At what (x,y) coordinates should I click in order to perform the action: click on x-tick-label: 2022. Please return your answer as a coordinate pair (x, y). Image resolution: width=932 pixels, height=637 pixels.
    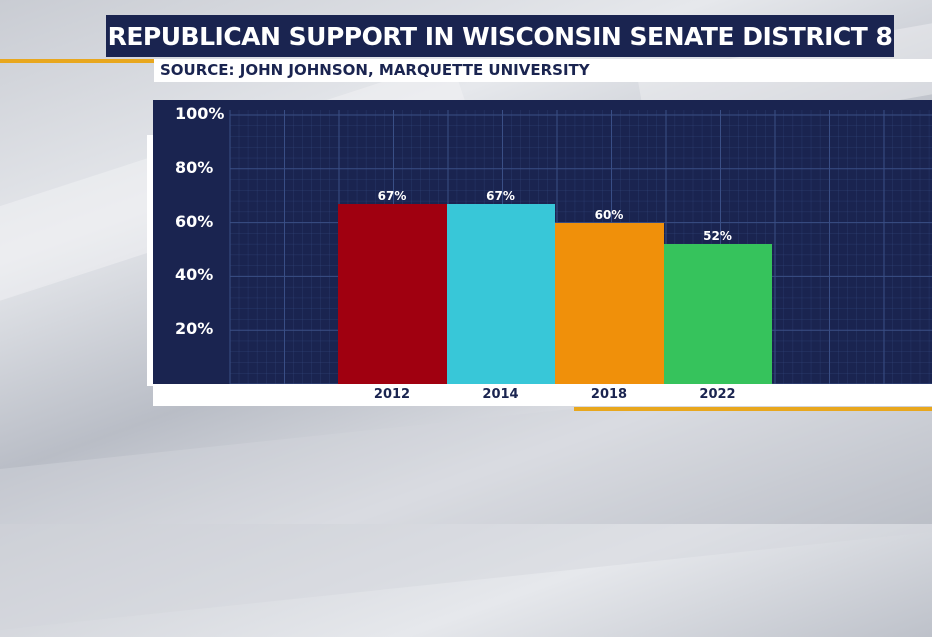
    Looking at the image, I should click on (717, 394).